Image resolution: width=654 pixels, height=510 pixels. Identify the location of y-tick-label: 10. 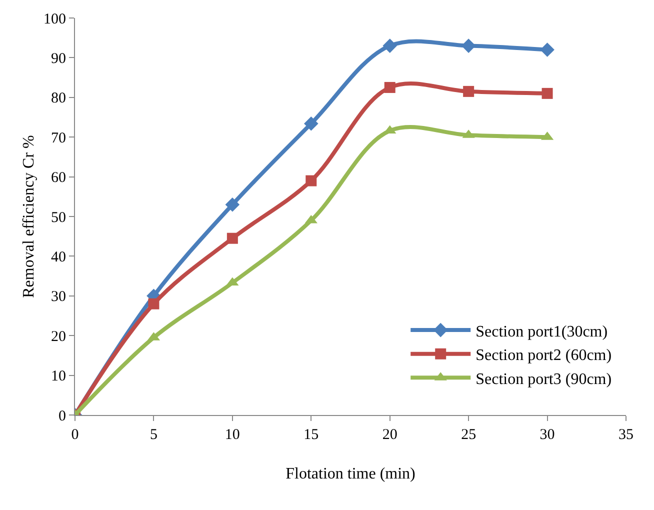
(58, 376).